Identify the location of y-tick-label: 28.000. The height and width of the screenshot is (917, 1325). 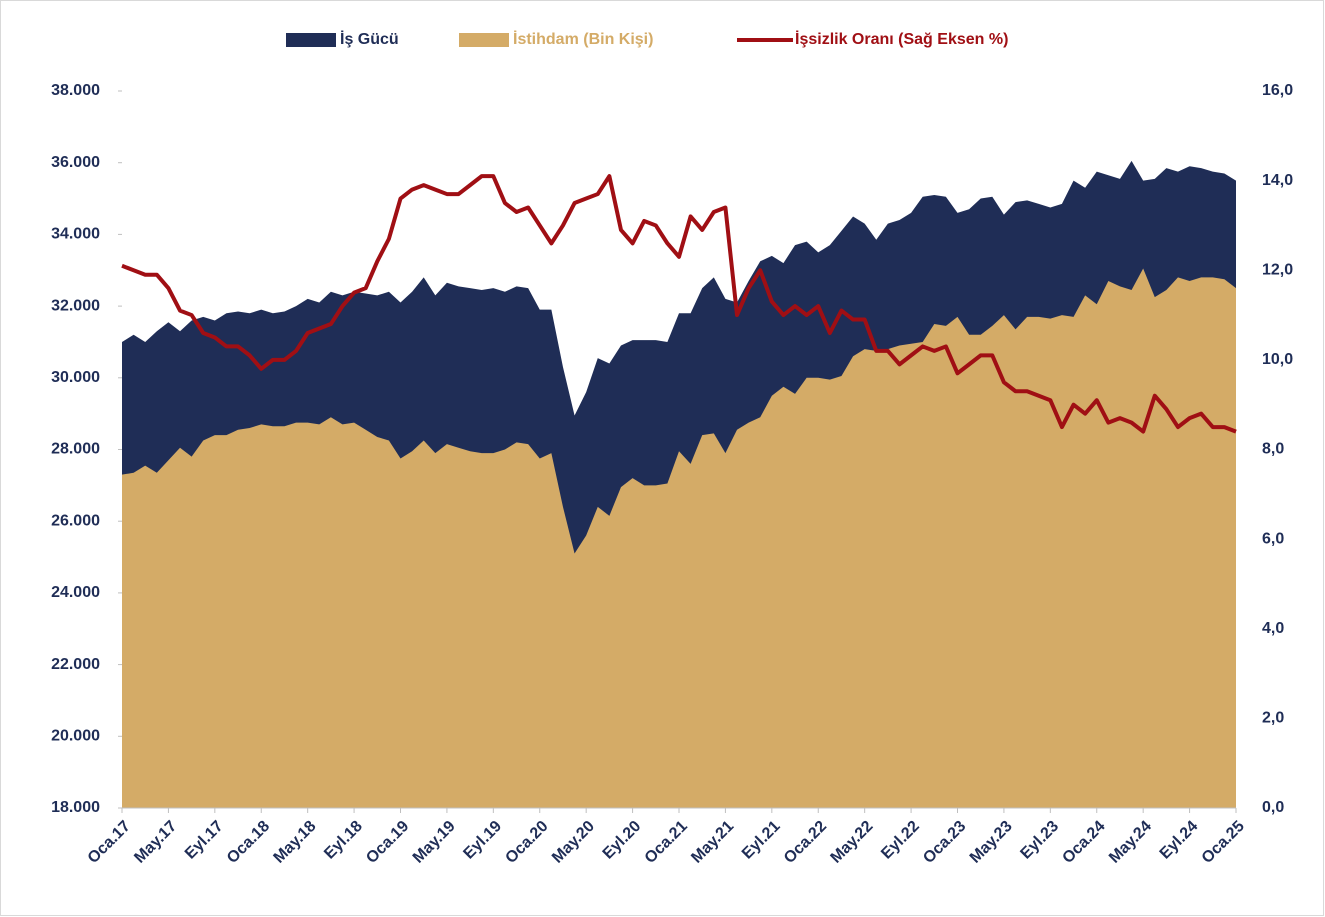
(75, 449).